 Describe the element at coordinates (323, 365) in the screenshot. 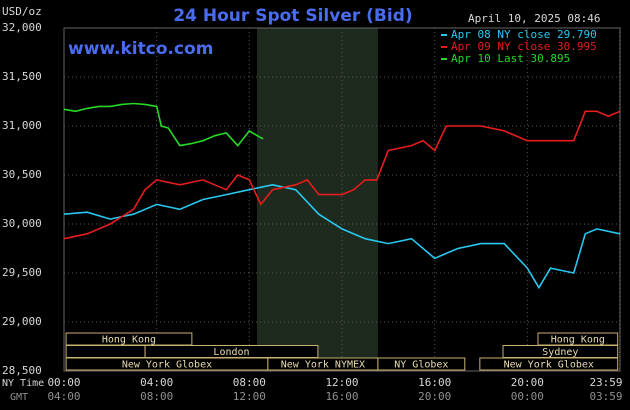

I see `session-label: New York NYMEX` at that location.